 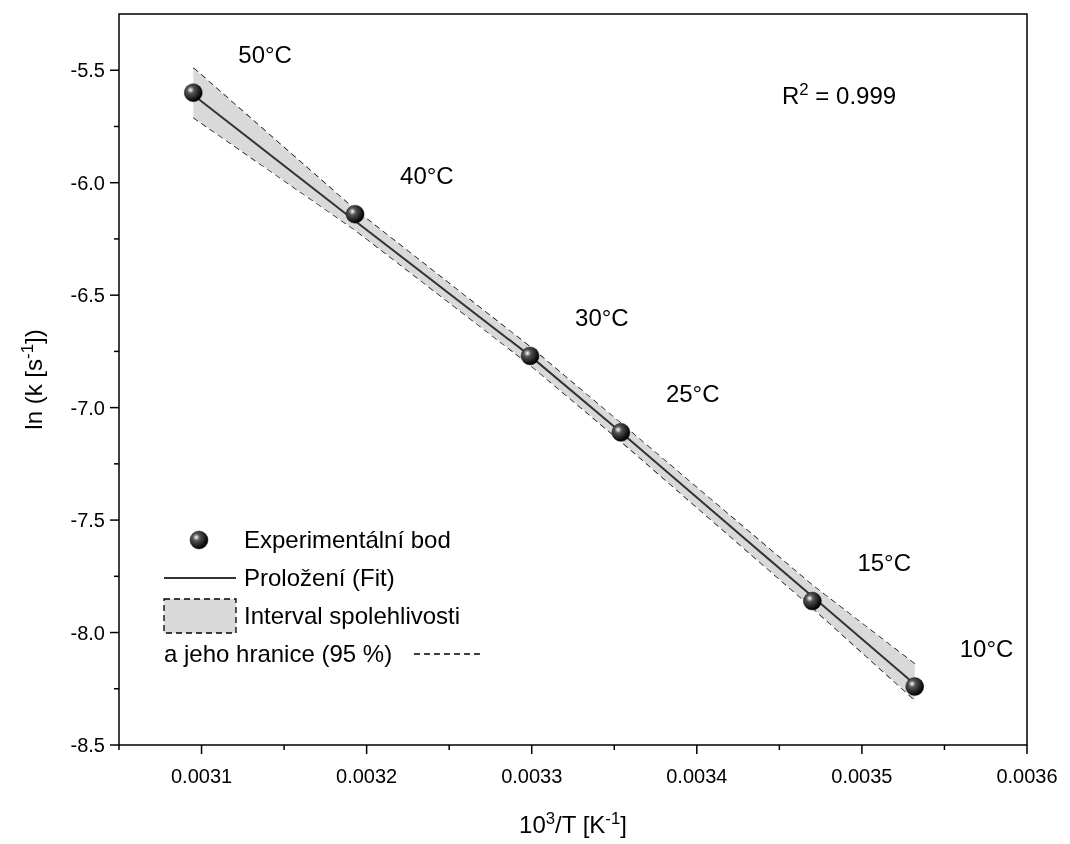 What do you see at coordinates (986, 648) in the screenshot?
I see `annotation: 10°C` at bounding box center [986, 648].